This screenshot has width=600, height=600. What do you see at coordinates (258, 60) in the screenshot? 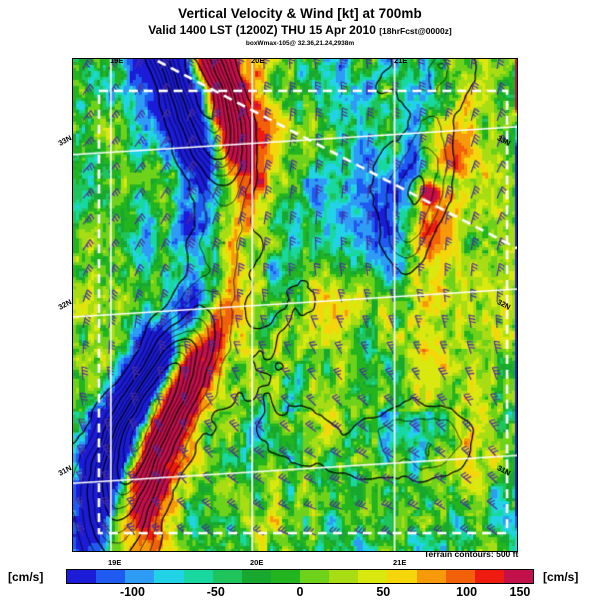
I see `lon-tick-20e: 20E` at bounding box center [258, 60].